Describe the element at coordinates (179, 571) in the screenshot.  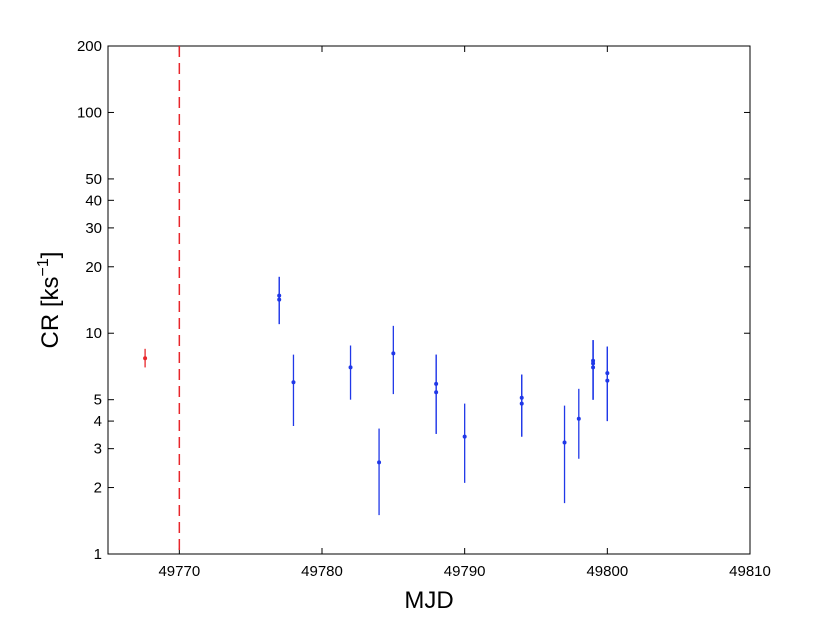
I see `x-tick-label: 49770` at that location.